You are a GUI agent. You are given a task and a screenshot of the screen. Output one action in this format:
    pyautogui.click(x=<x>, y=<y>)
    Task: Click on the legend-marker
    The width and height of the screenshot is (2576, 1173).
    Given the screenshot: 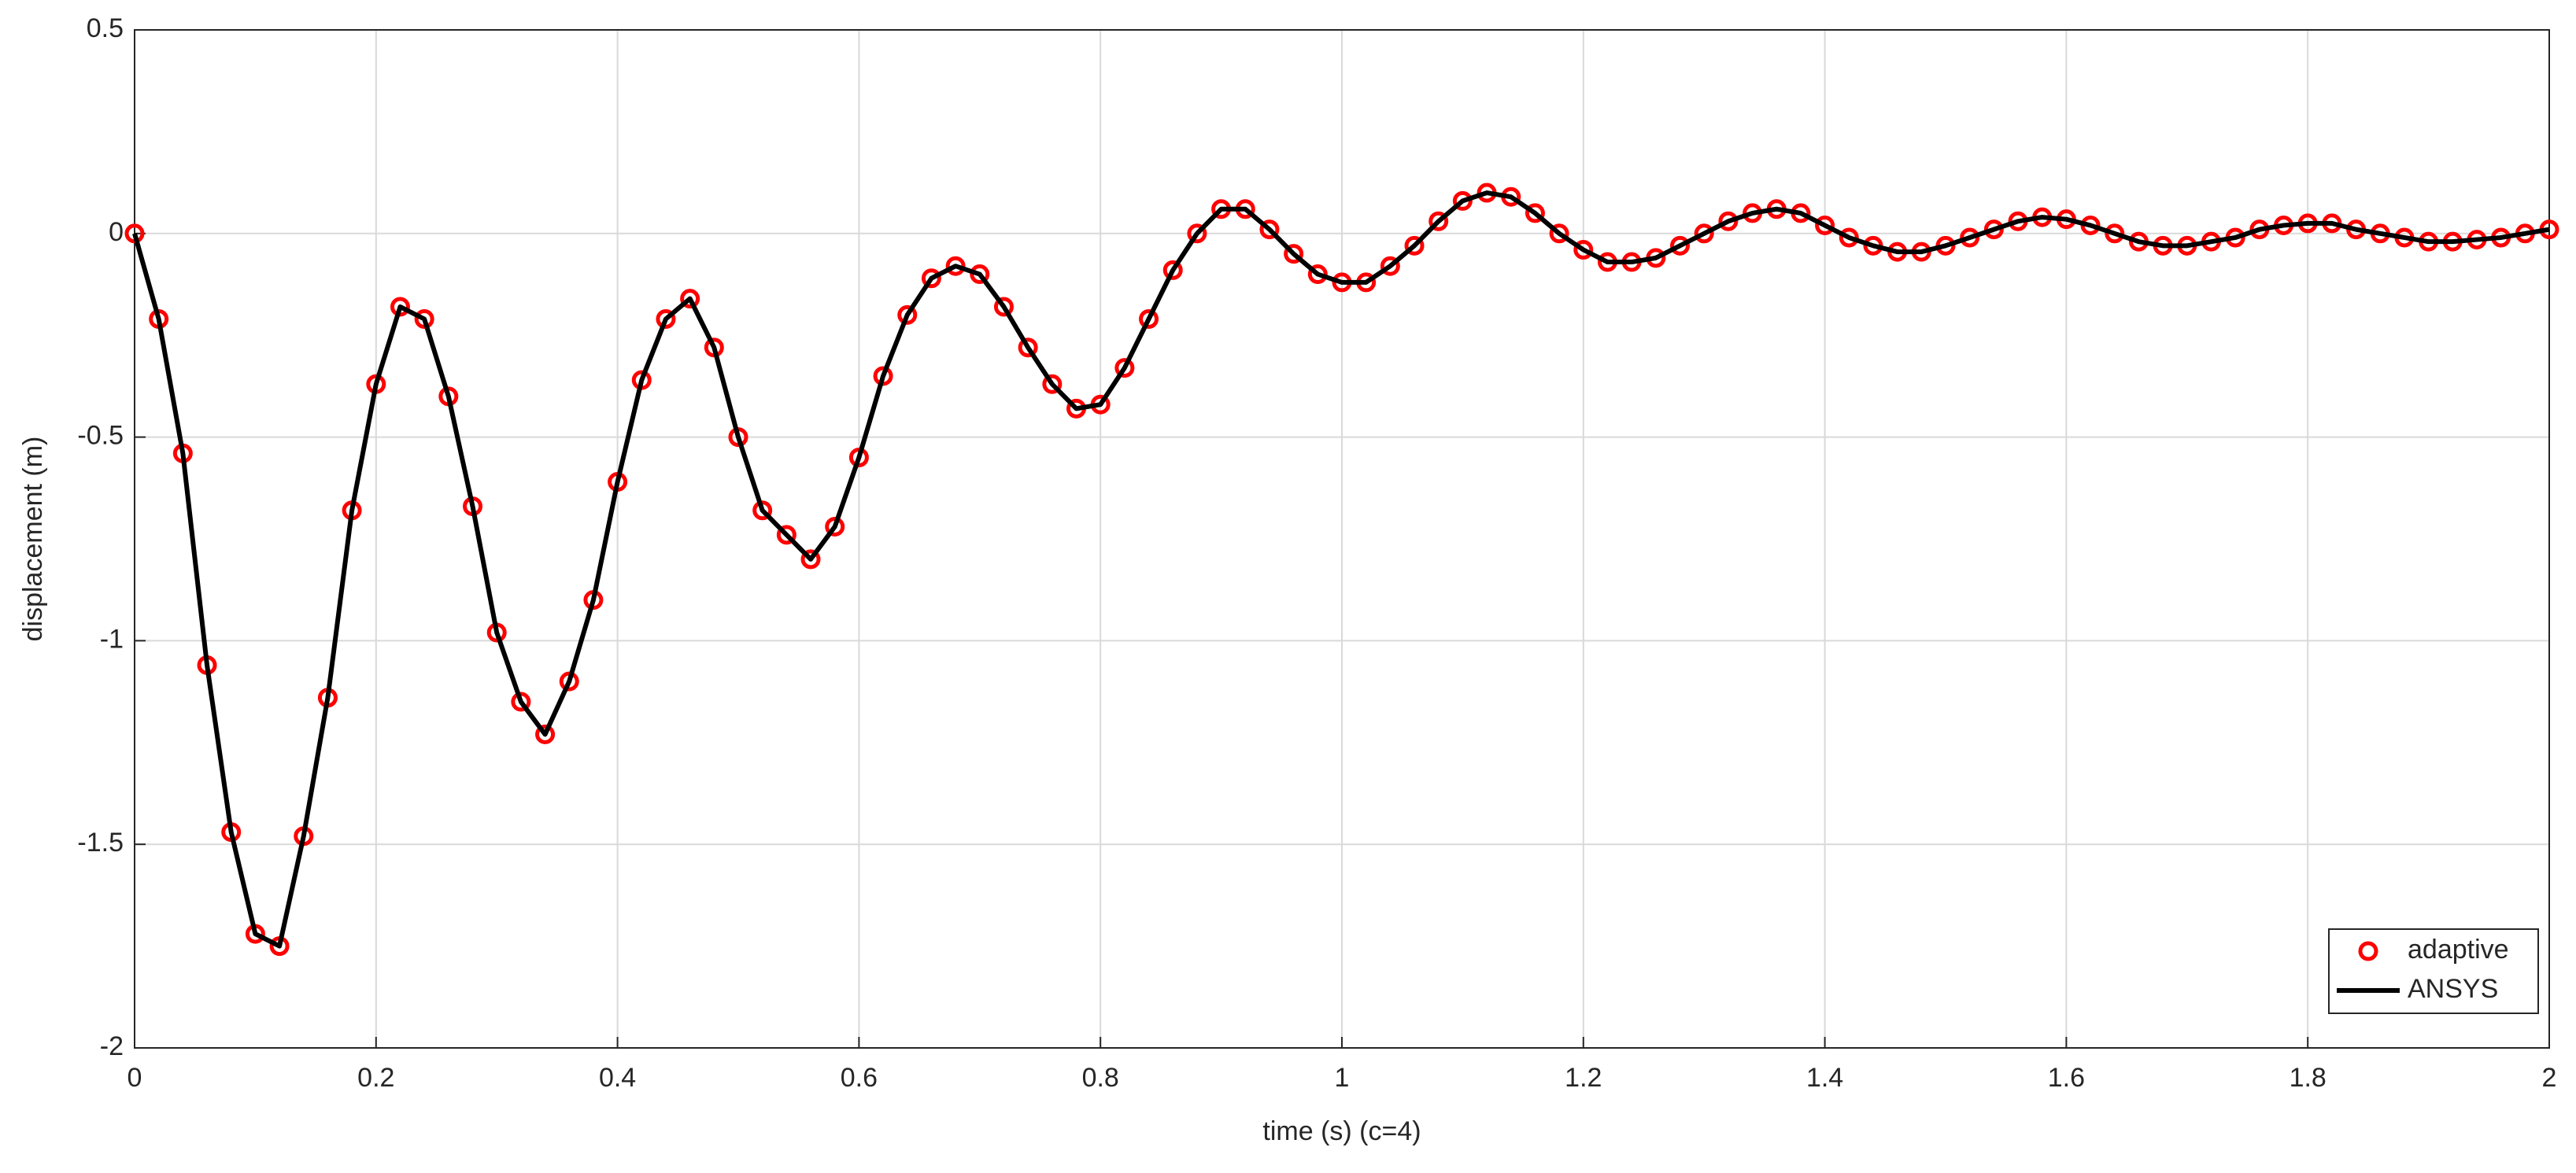 What is the action you would take?
    pyautogui.click(x=2368, y=951)
    